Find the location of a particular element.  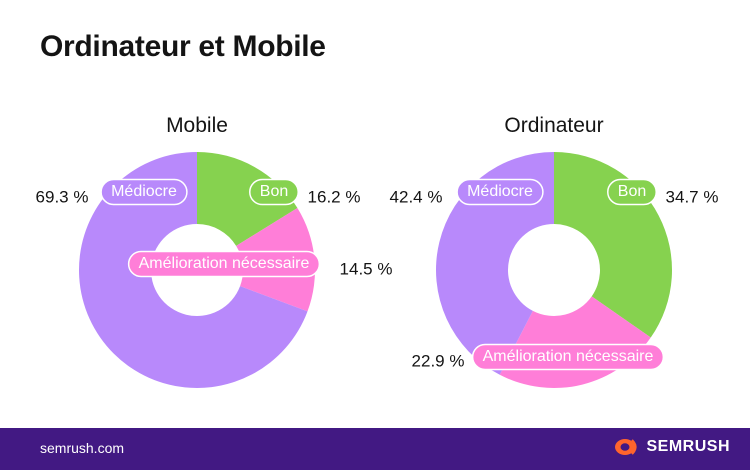

value-label-mediocre: 42.4 % is located at coordinates (416, 196).